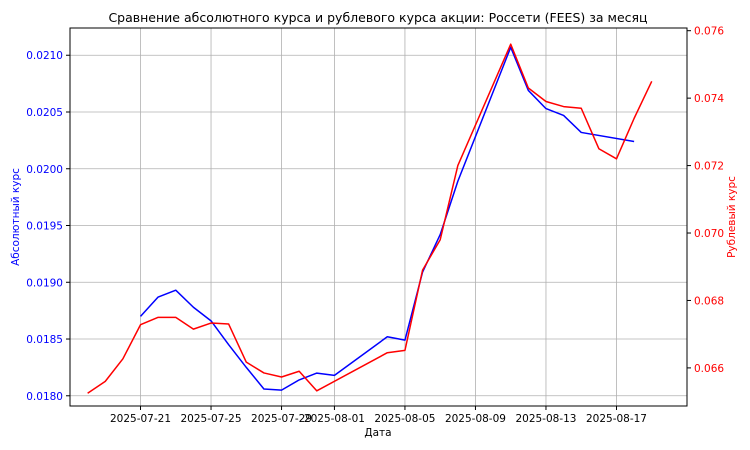  What do you see at coordinates (709, 99) in the screenshot?
I see `y-right-tick-label: 0.074` at bounding box center [709, 99].